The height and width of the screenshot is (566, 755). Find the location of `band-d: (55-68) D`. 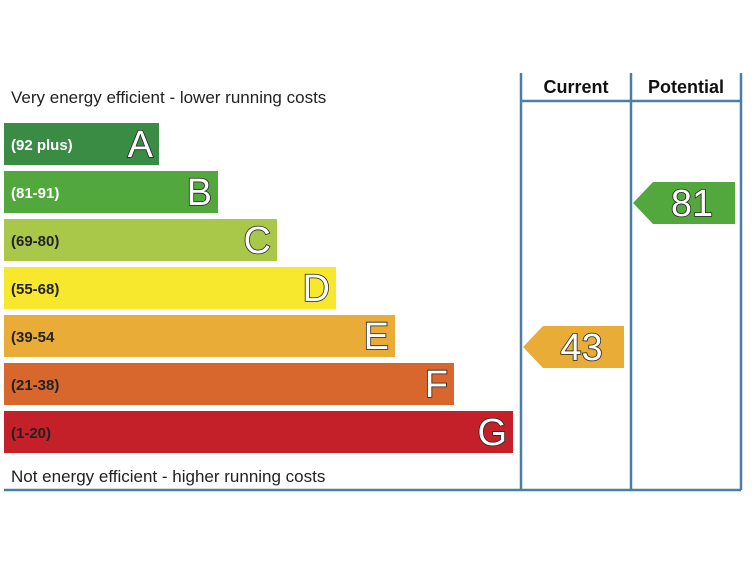

band-d: (55-68) D is located at coordinates (170, 289).